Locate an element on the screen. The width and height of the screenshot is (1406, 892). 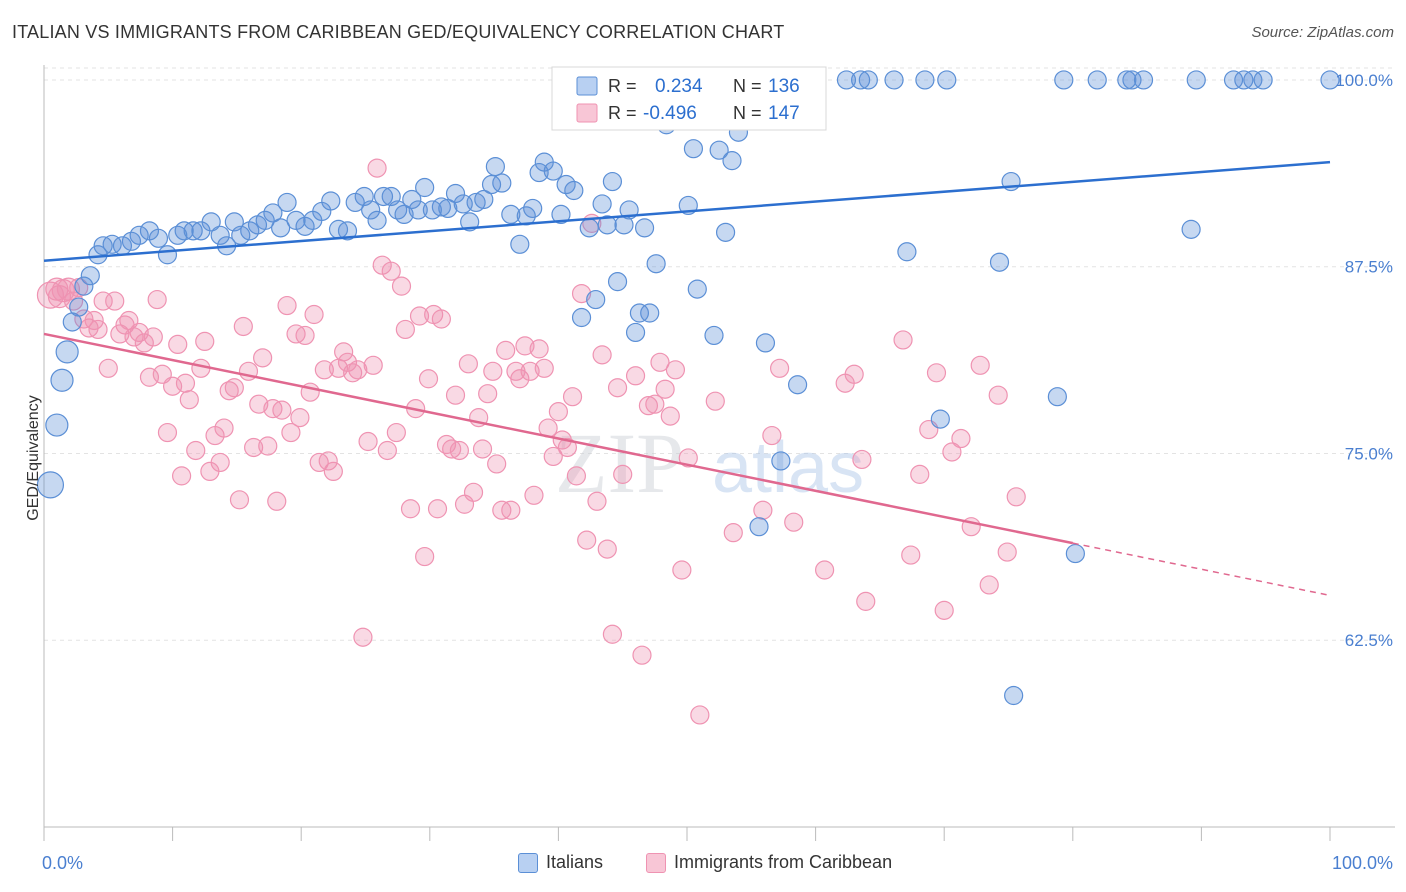
legend-r-label-1: R = is located at coordinates (622, 113).